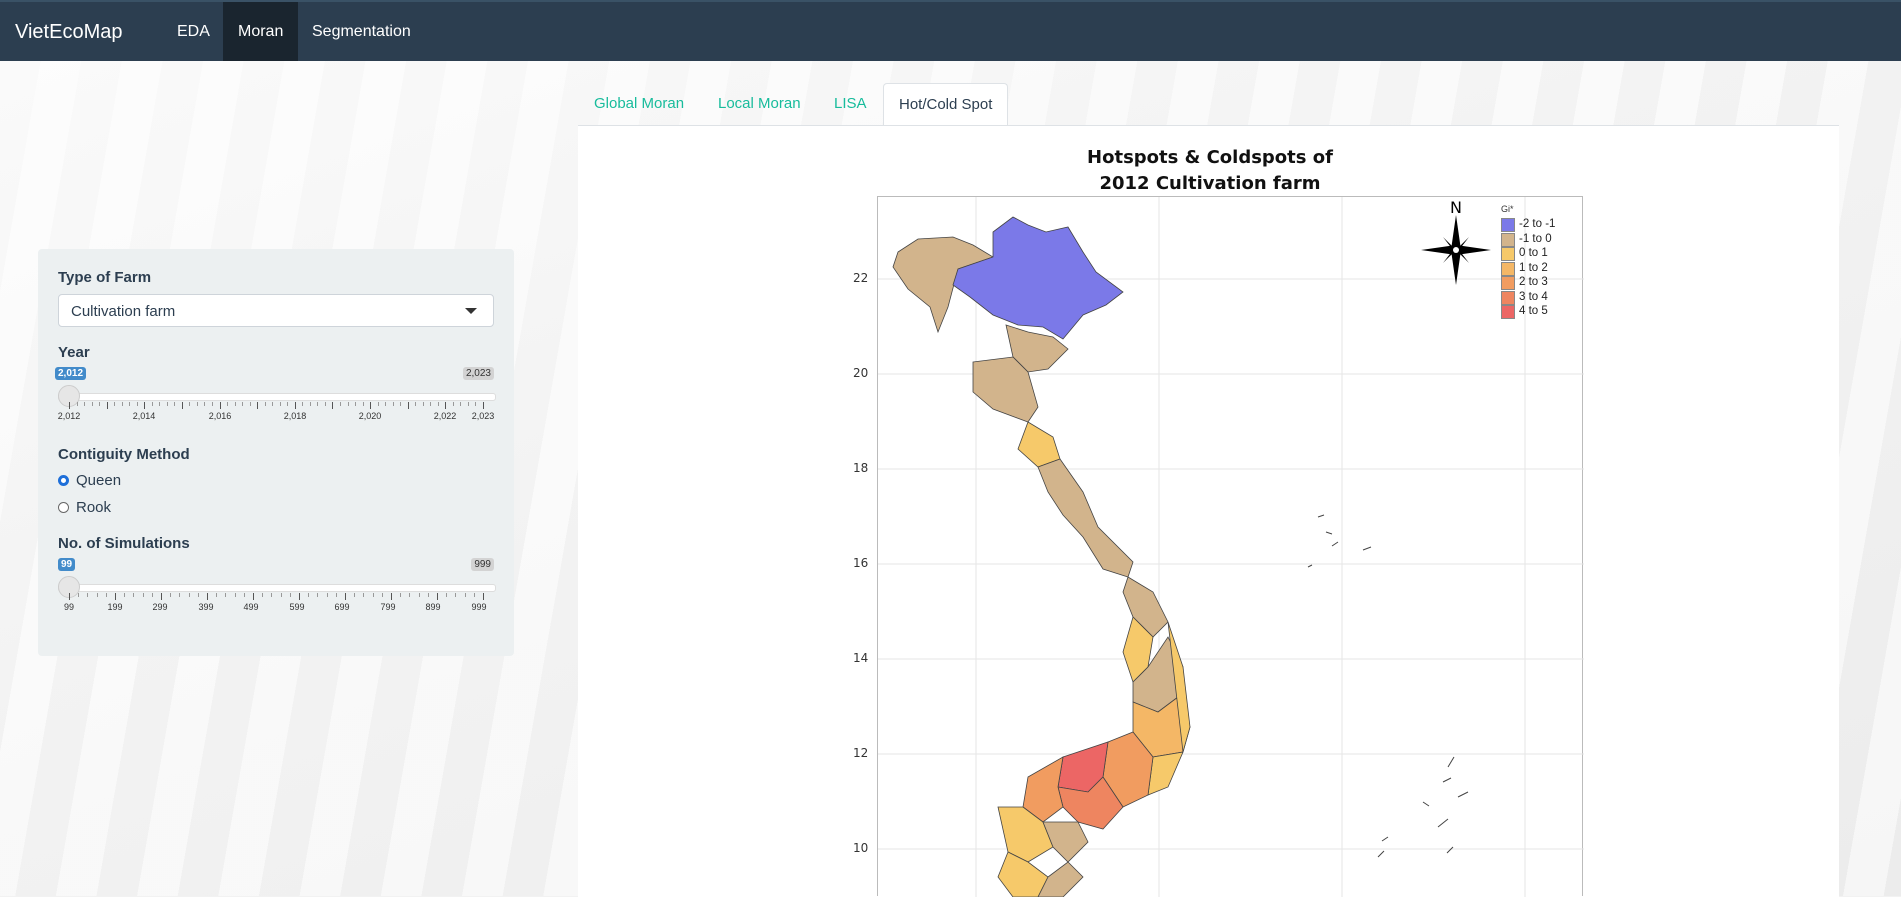 The image size is (1901, 897). What do you see at coordinates (1533, 267) in the screenshot?
I see `legend-label: 1 to 2` at bounding box center [1533, 267].